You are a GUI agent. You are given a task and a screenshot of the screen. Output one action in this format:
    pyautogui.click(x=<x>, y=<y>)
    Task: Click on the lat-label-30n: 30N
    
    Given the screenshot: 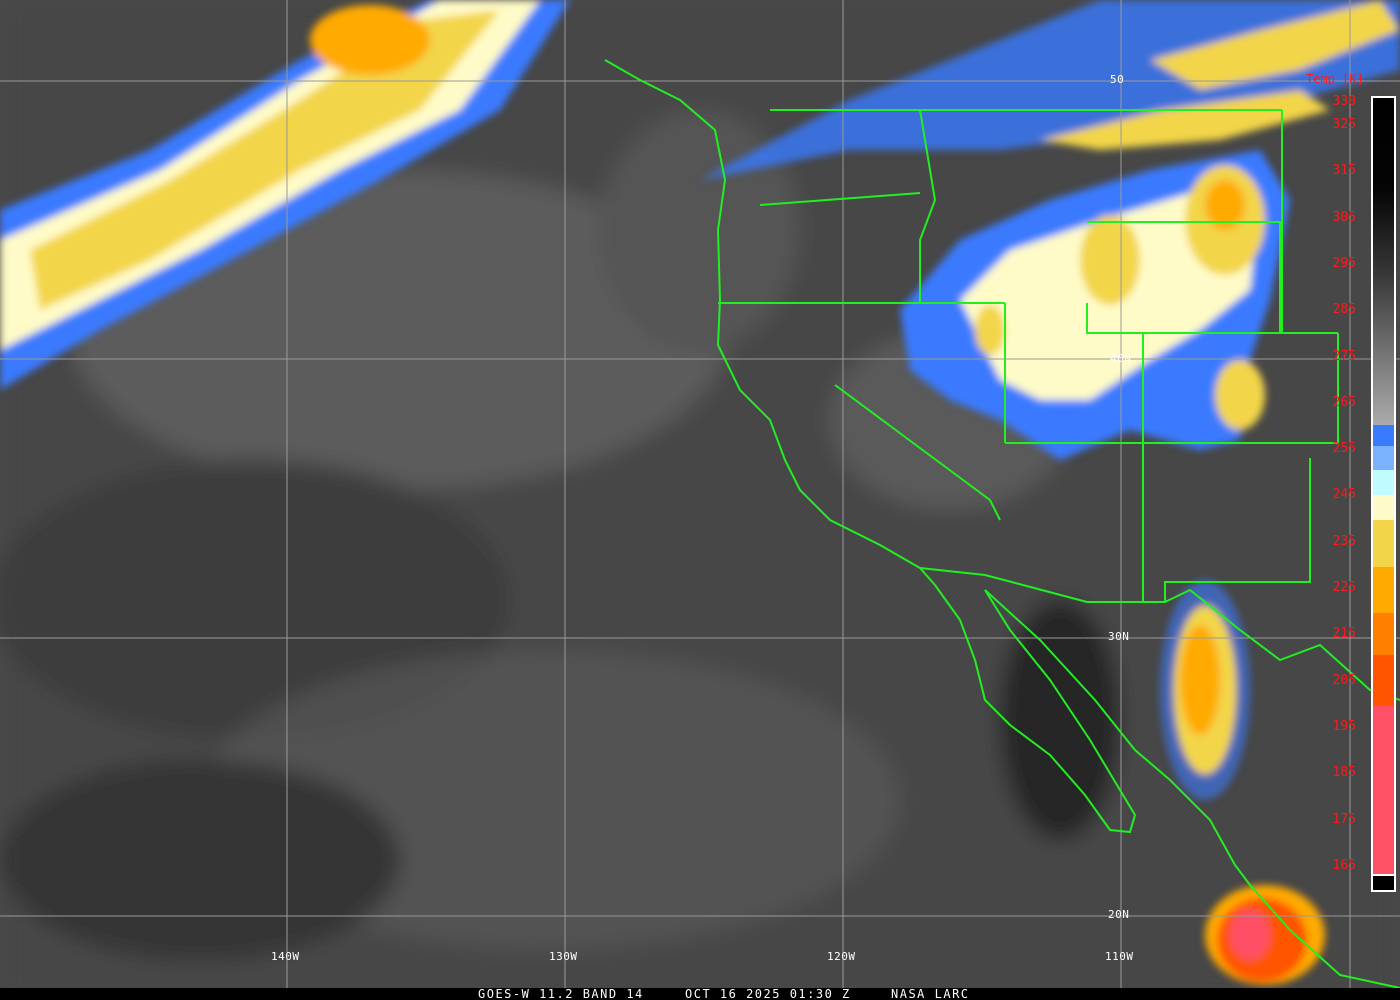 What is the action you would take?
    pyautogui.click(x=1119, y=636)
    